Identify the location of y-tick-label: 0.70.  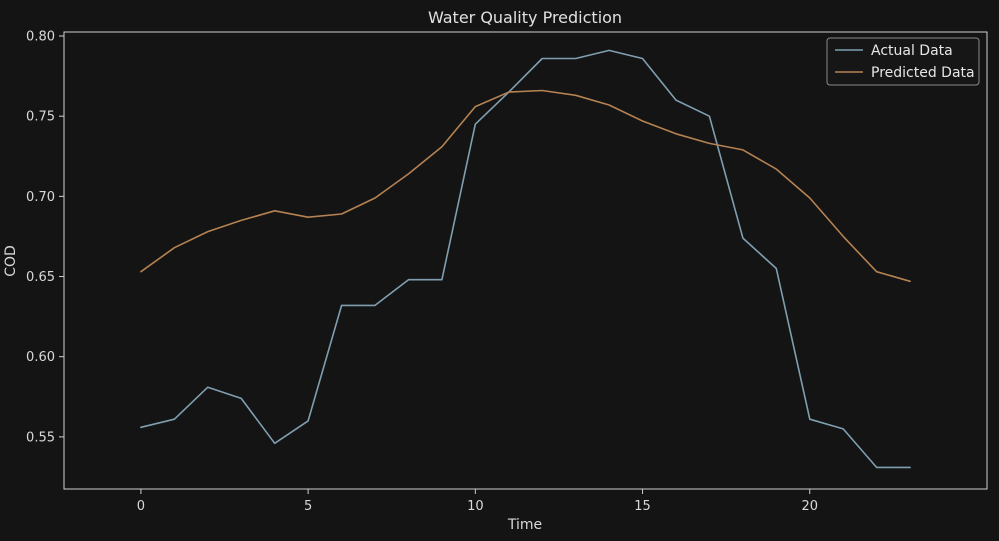
(40, 197).